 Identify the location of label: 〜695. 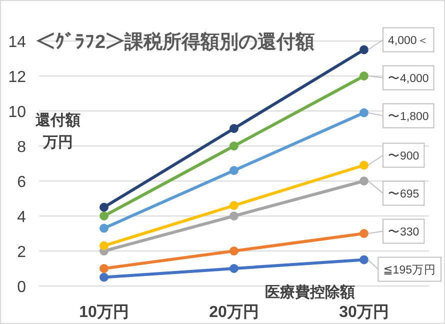
(396, 193).